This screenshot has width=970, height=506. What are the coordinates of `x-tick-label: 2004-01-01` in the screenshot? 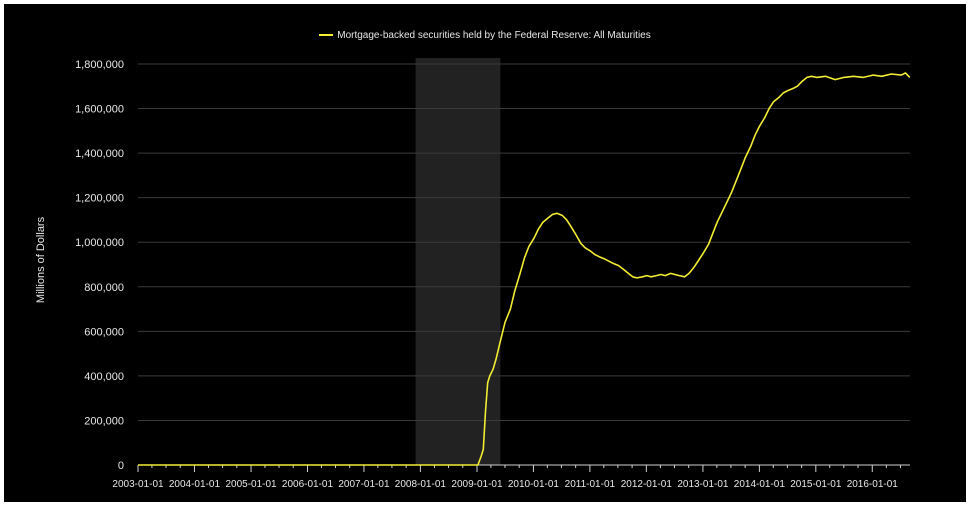 It's located at (195, 484).